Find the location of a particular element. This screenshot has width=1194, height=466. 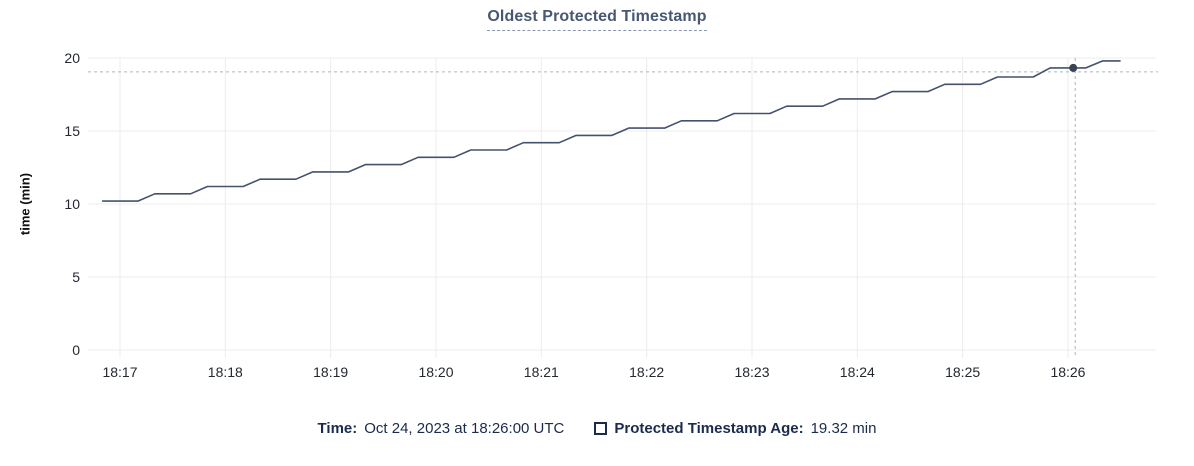

legend-series-label: Protected Timestamp Age: is located at coordinates (709, 428).